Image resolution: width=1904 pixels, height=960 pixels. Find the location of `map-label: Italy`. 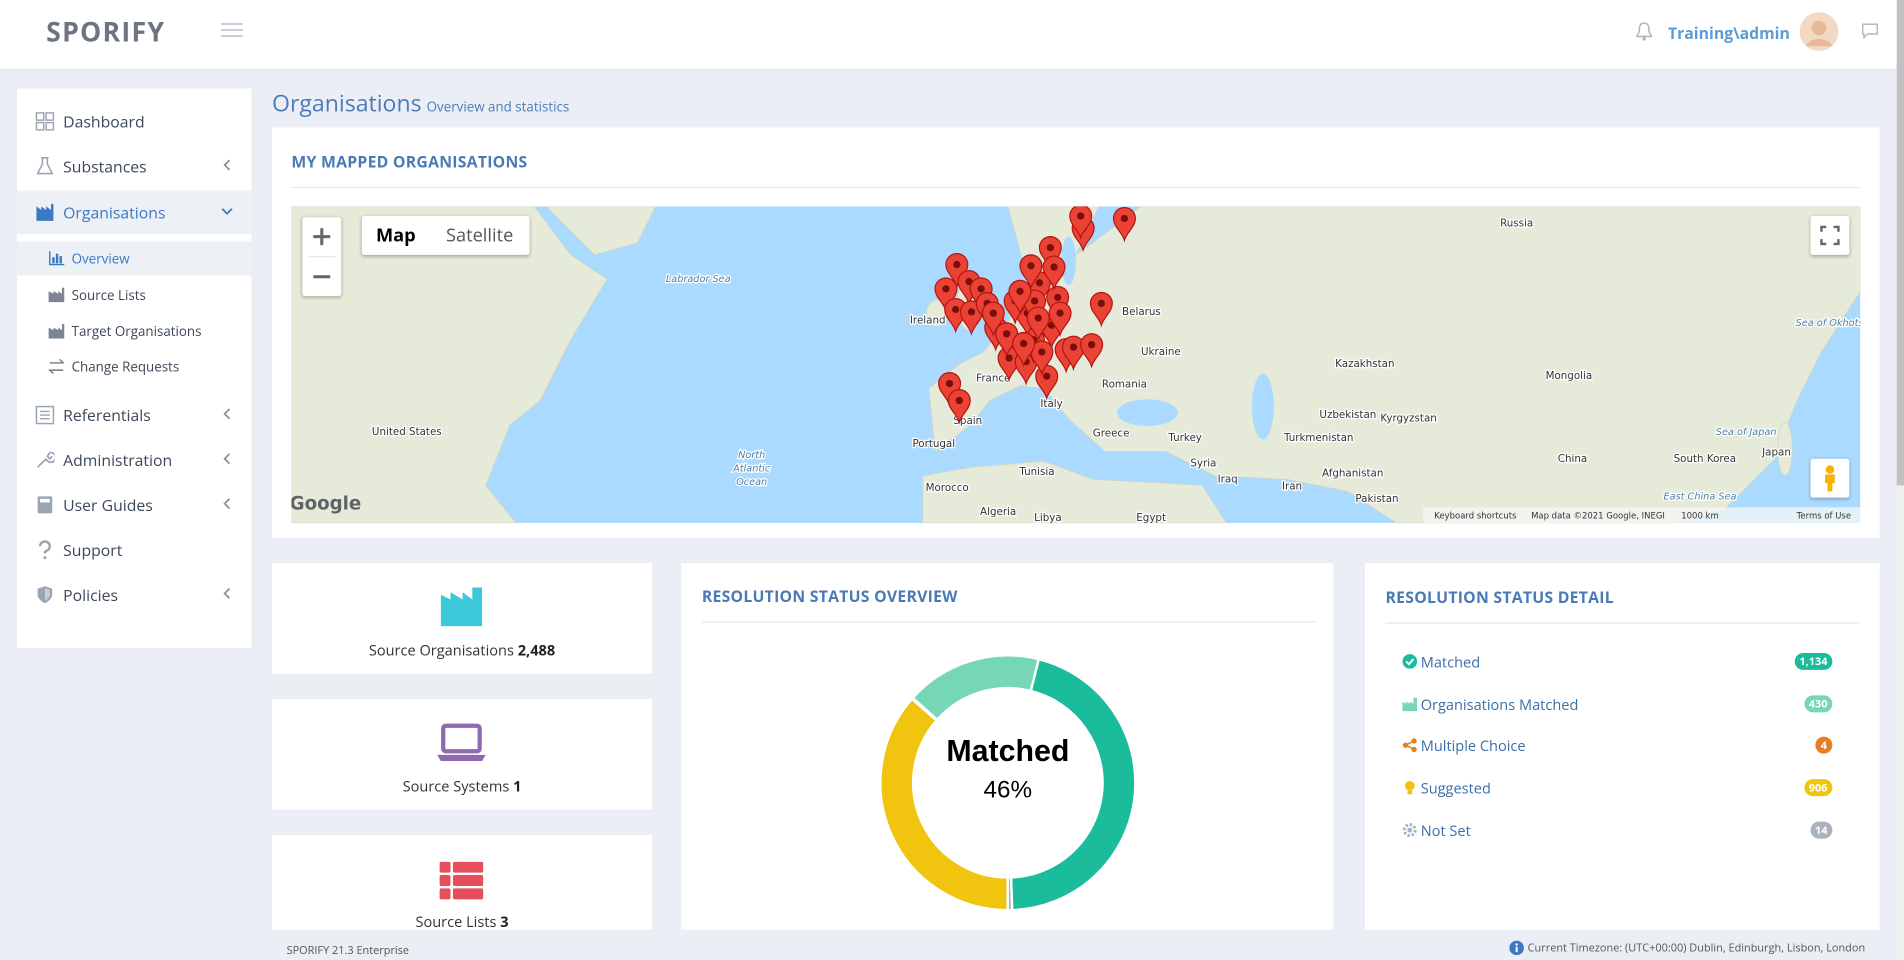

map-label: Italy is located at coordinates (1051, 404).